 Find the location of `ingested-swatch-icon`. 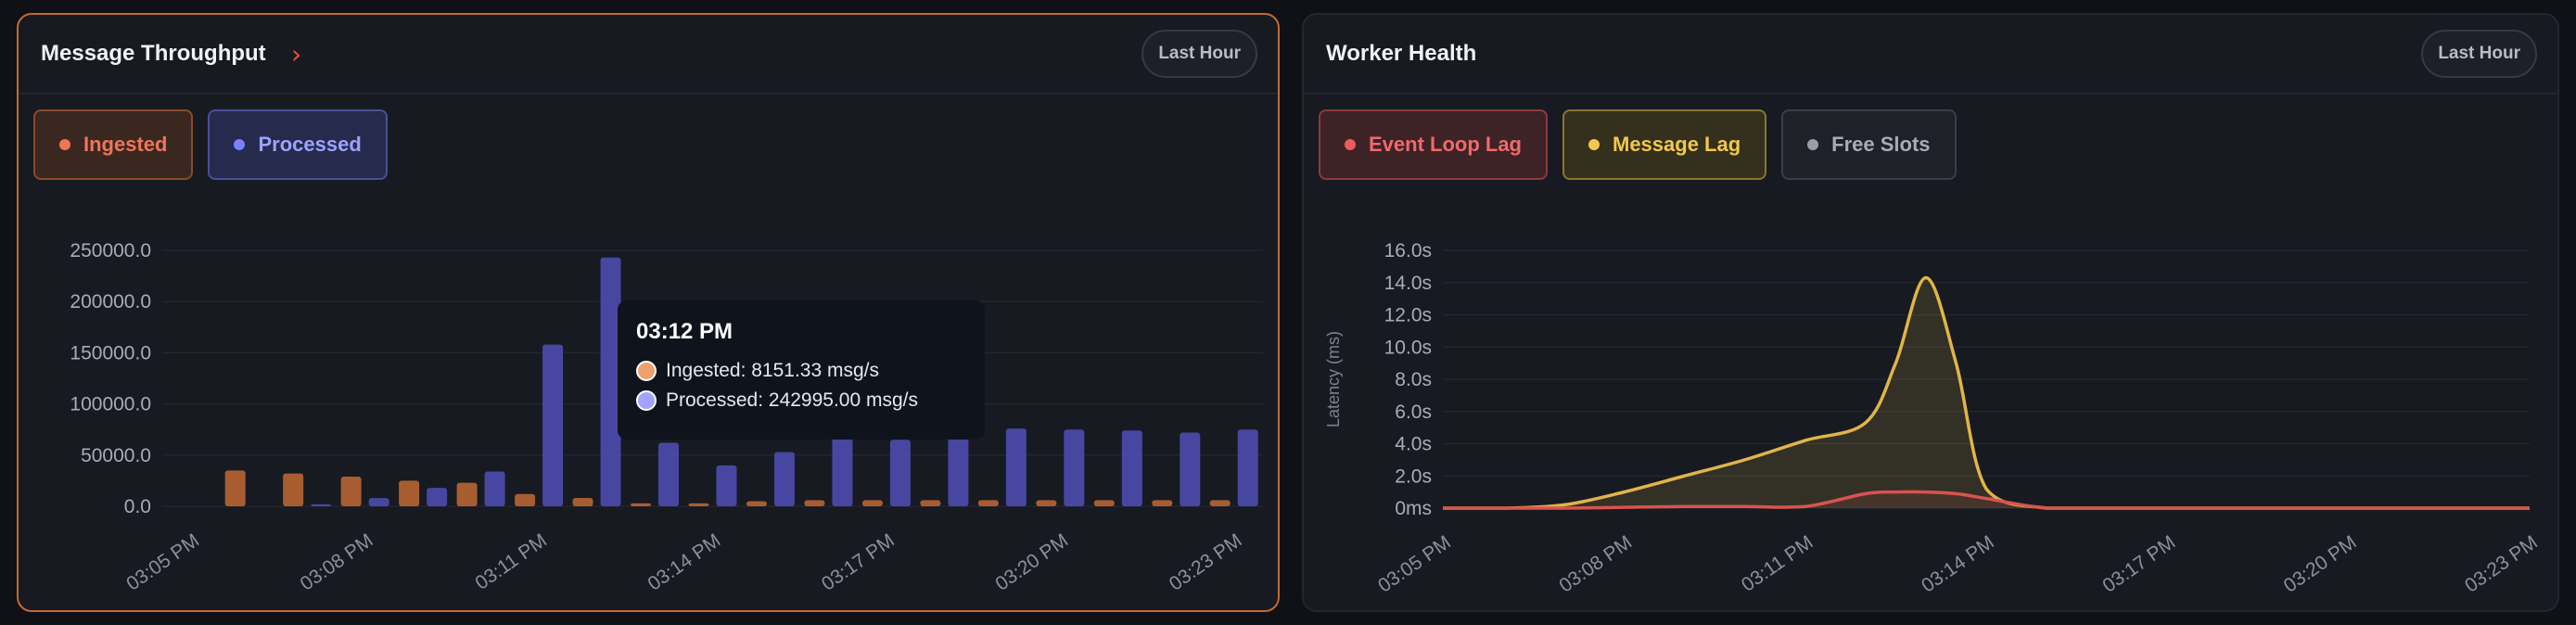

ingested-swatch-icon is located at coordinates (646, 371).